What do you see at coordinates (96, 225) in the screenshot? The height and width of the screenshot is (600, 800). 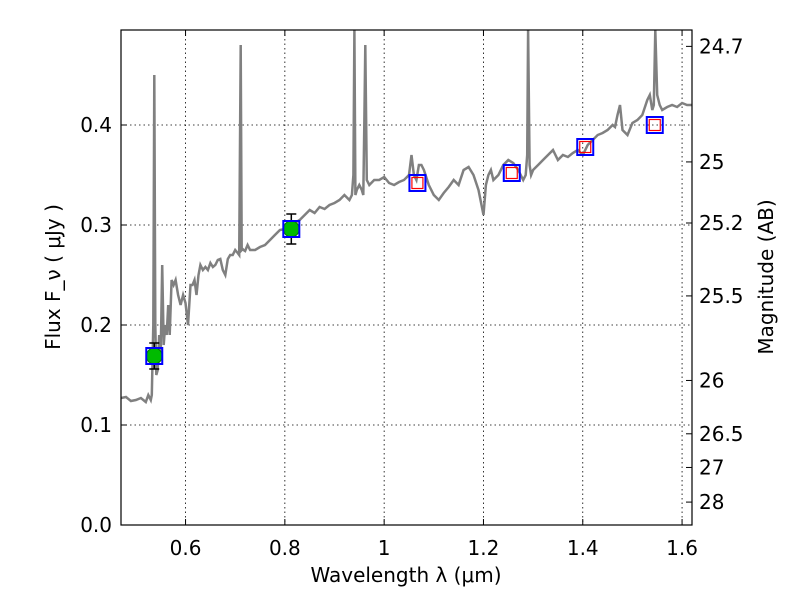 I see `y-tick-label: 0.3` at bounding box center [96, 225].